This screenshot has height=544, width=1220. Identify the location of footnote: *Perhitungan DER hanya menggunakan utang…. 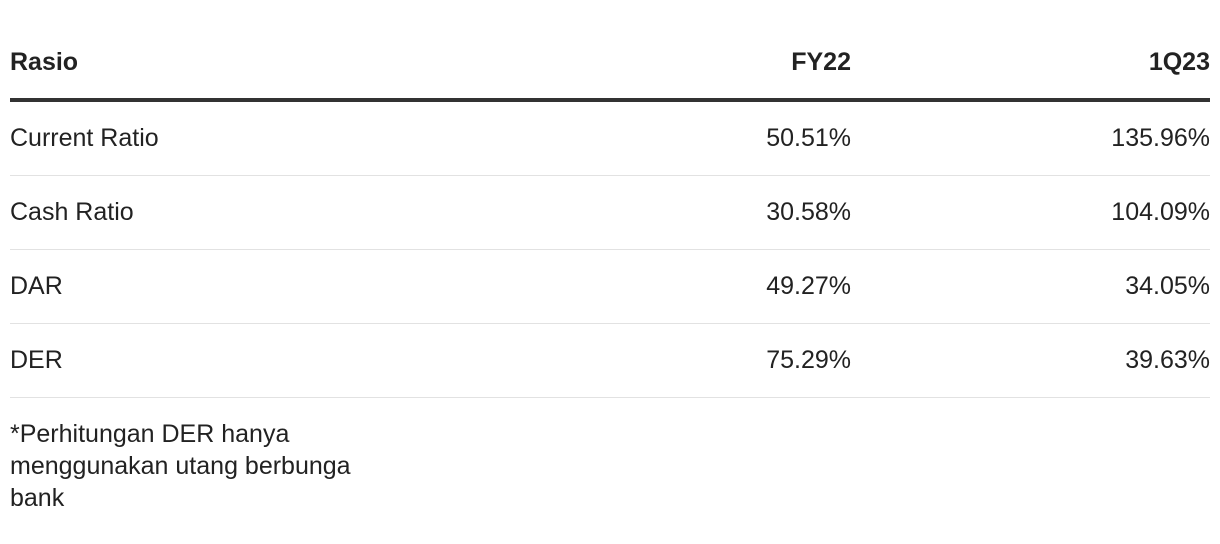
(180, 466).